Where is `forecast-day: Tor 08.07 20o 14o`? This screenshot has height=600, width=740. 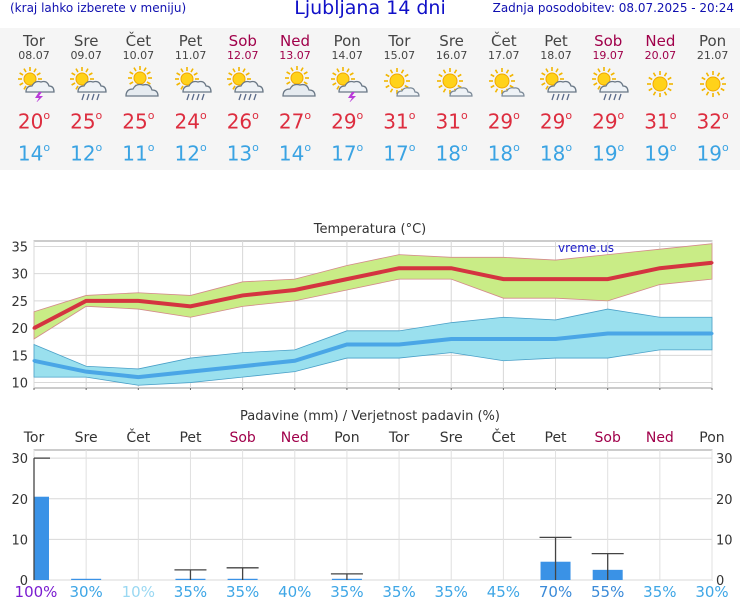 forecast-day: Tor 08.07 20o 14o is located at coordinates (34, 96).